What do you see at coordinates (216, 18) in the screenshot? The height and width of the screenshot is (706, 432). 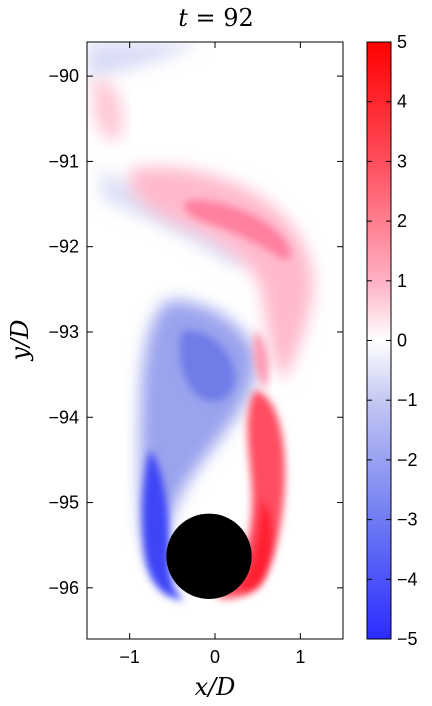 I see `chart-title: t = 92` at bounding box center [216, 18].